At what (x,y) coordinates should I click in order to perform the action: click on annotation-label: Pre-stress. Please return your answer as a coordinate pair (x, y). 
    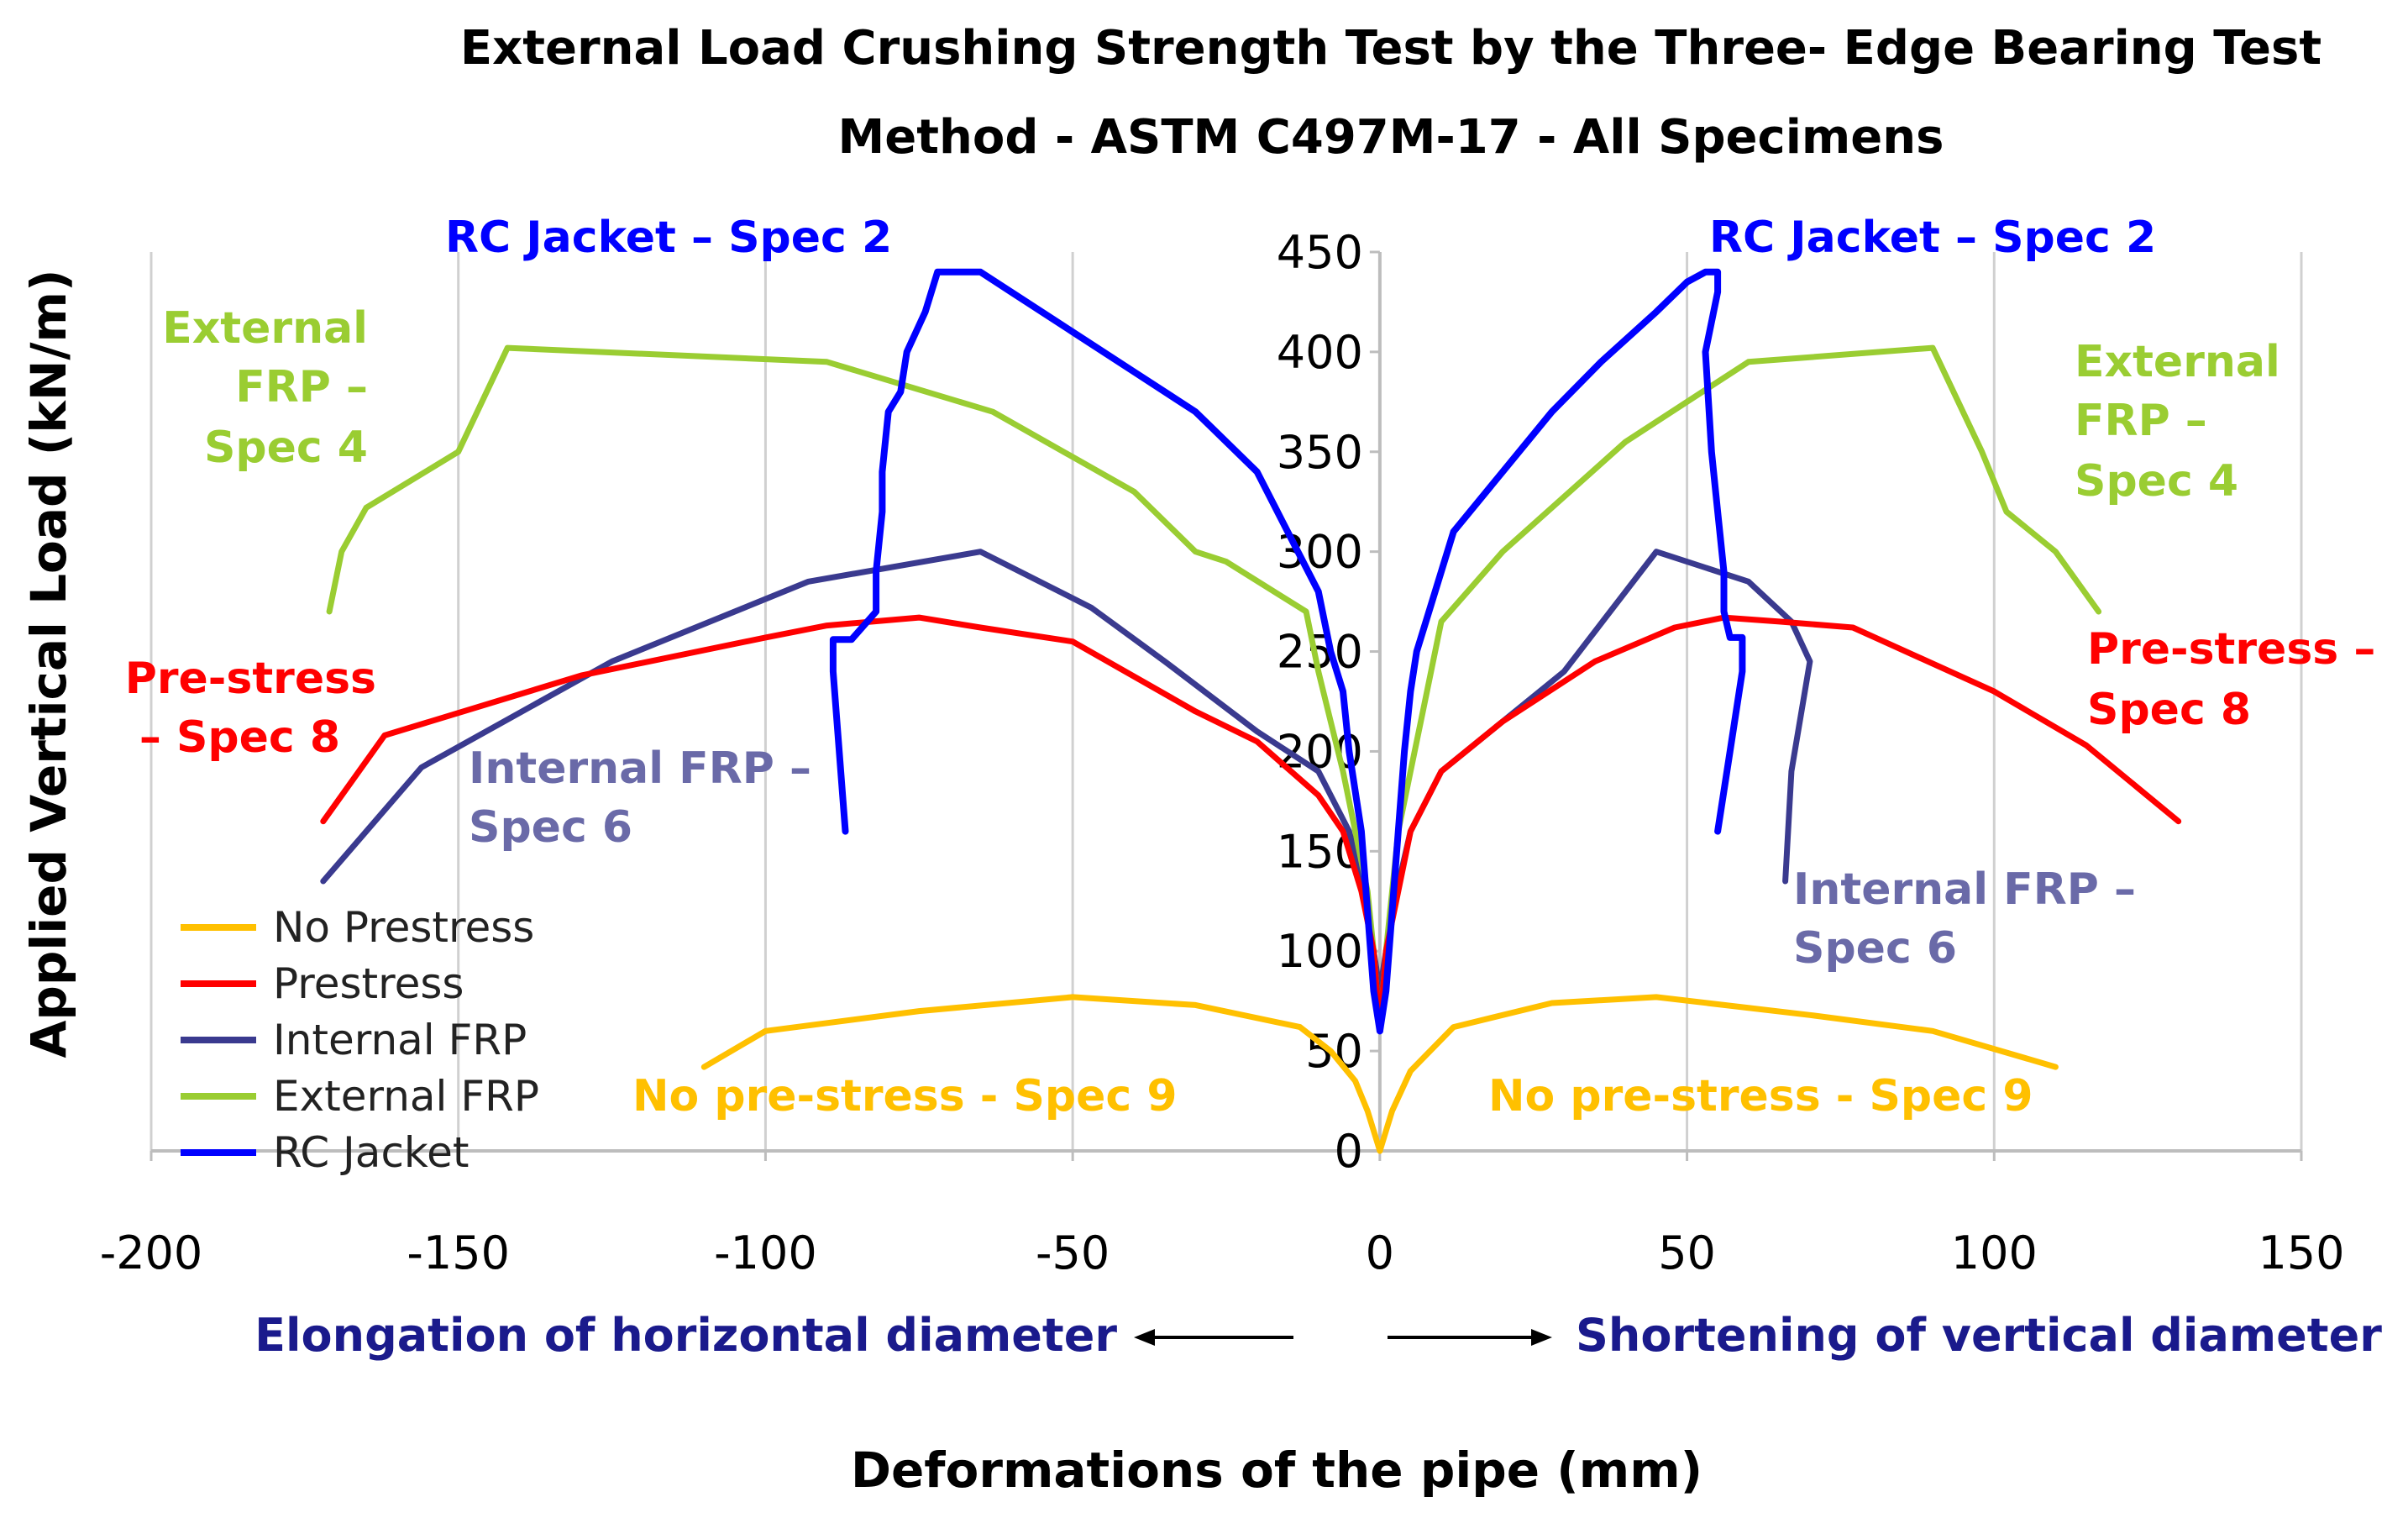
    Looking at the image, I should click on (250, 679).